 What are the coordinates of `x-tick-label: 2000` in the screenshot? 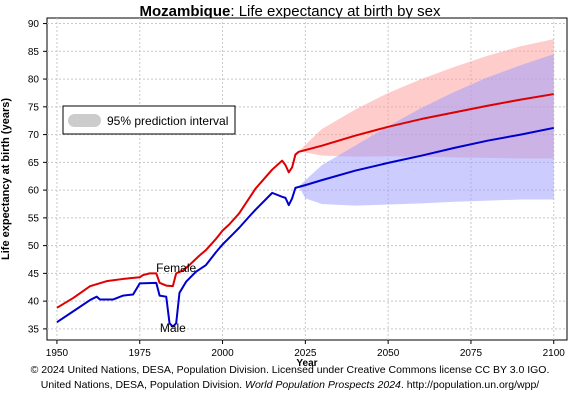 It's located at (222, 353).